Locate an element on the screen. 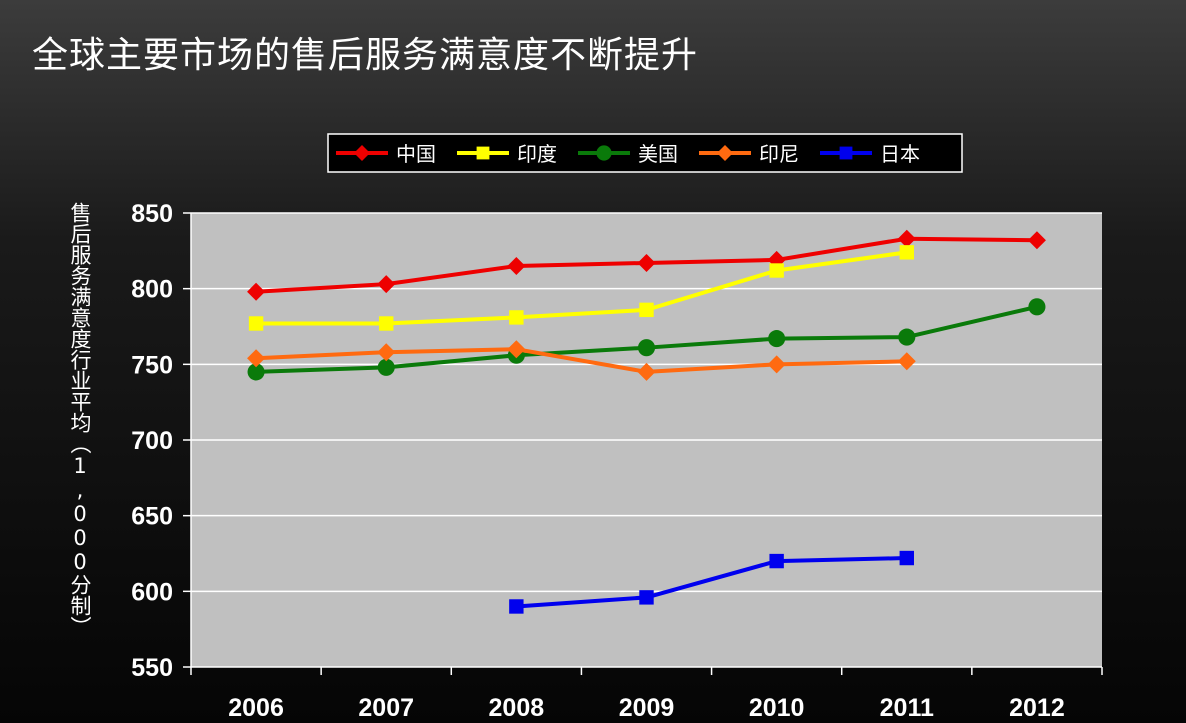  legend-item: 印度 is located at coordinates (507, 154).